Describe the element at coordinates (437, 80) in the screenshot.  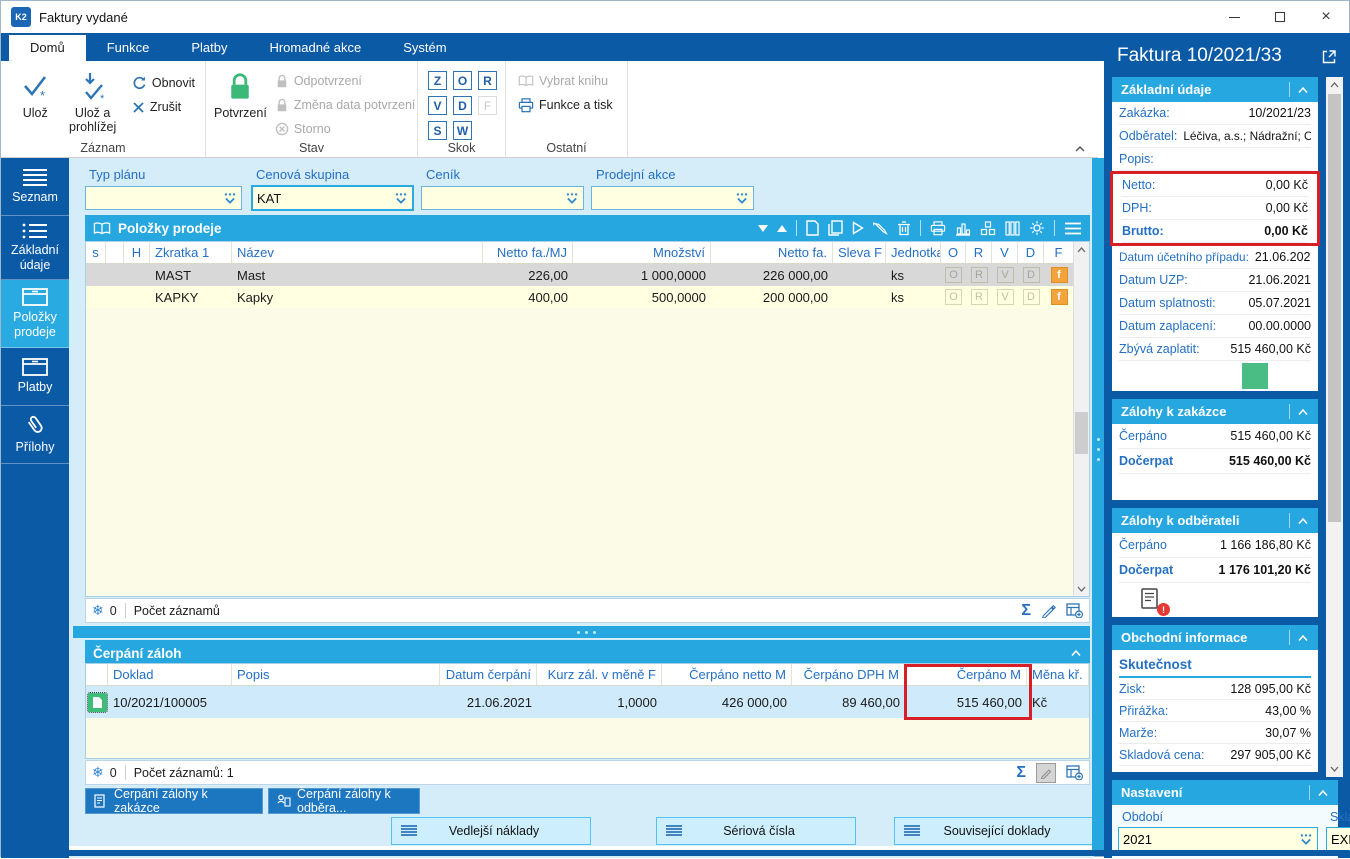
I see `jump-key-z: Z` at that location.